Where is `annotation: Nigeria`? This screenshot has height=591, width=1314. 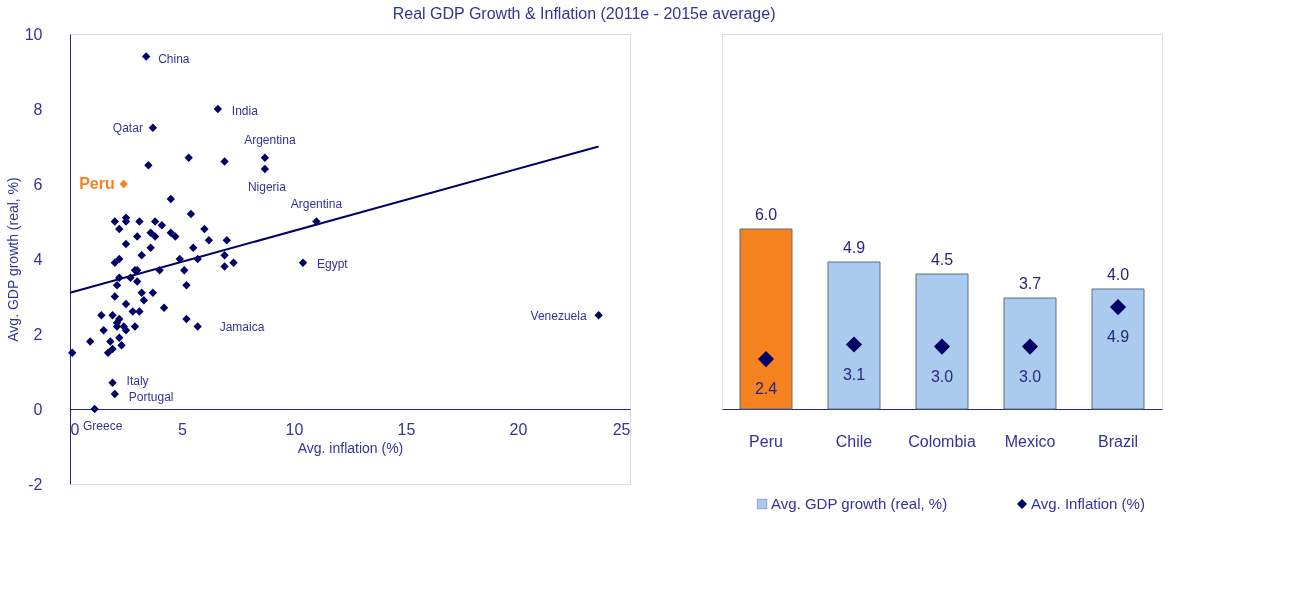 annotation: Nigeria is located at coordinates (267, 187).